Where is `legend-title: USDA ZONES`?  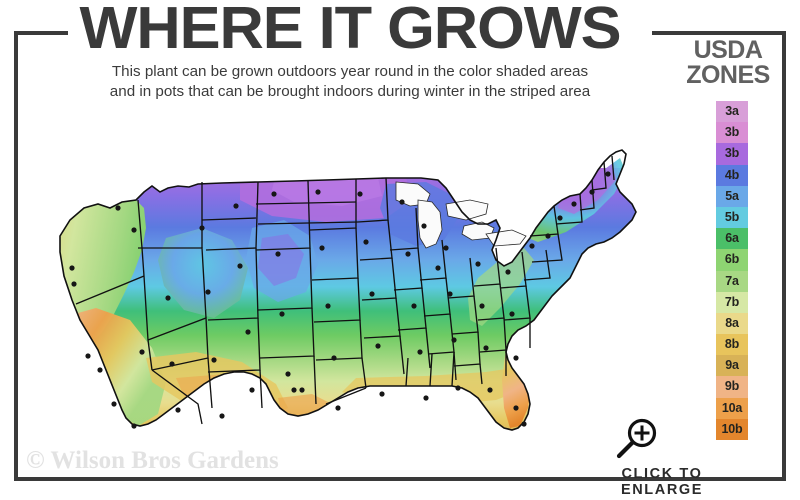
legend-title: USDA ZONES is located at coordinates (728, 63).